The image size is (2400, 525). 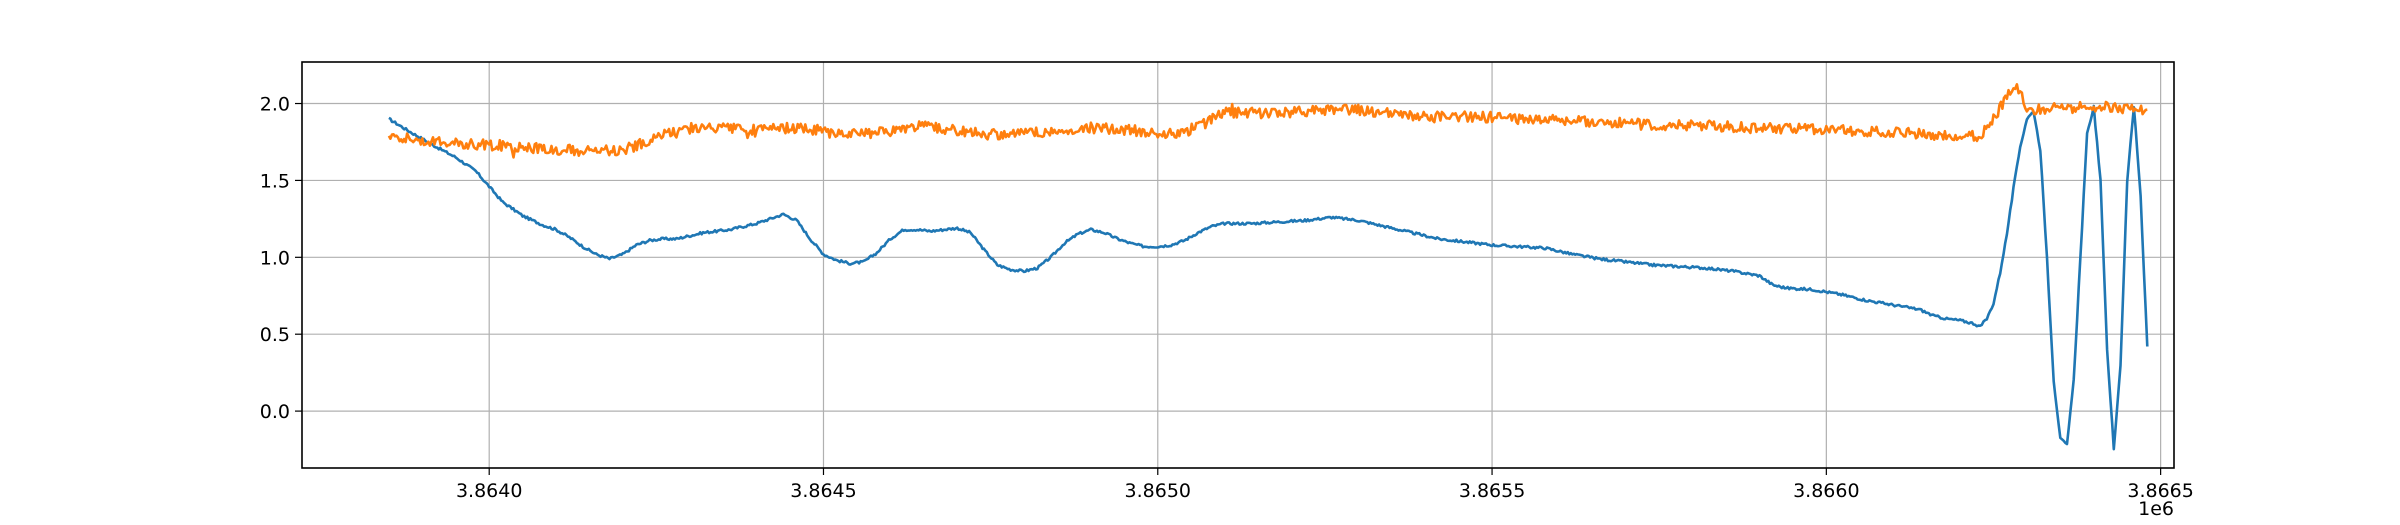 I want to click on x-axis: 3.8640 3.8645 3.8650 3.8655 3.8660 3.8665, so click(x=1325, y=485).